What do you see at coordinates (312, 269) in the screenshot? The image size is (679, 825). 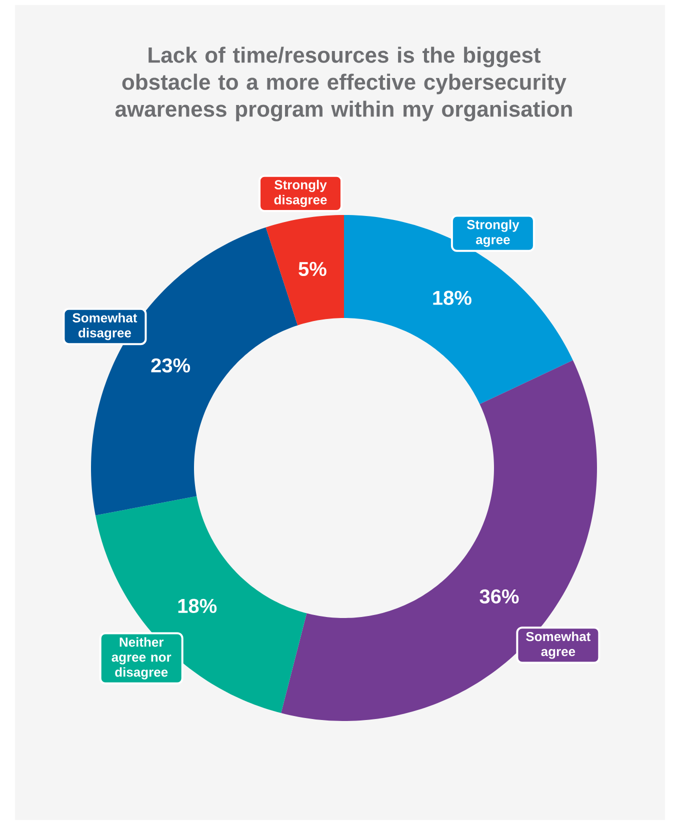 I see `data-label: 5%` at bounding box center [312, 269].